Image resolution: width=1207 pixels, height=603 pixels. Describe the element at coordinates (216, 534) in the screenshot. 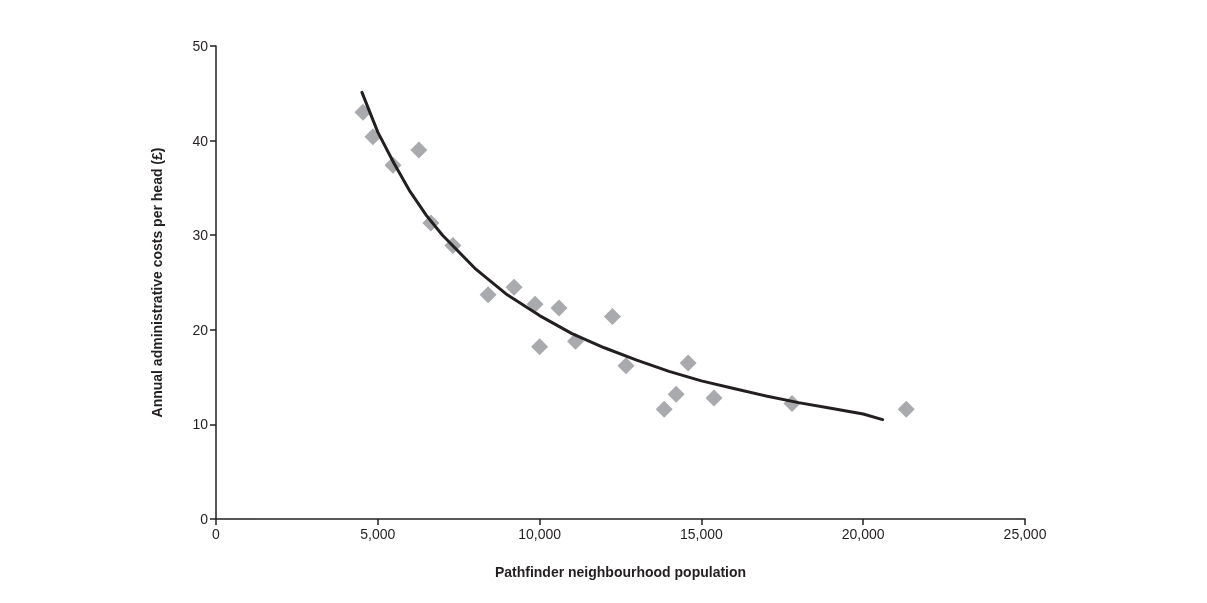

I see `x-tick-label: 0` at that location.